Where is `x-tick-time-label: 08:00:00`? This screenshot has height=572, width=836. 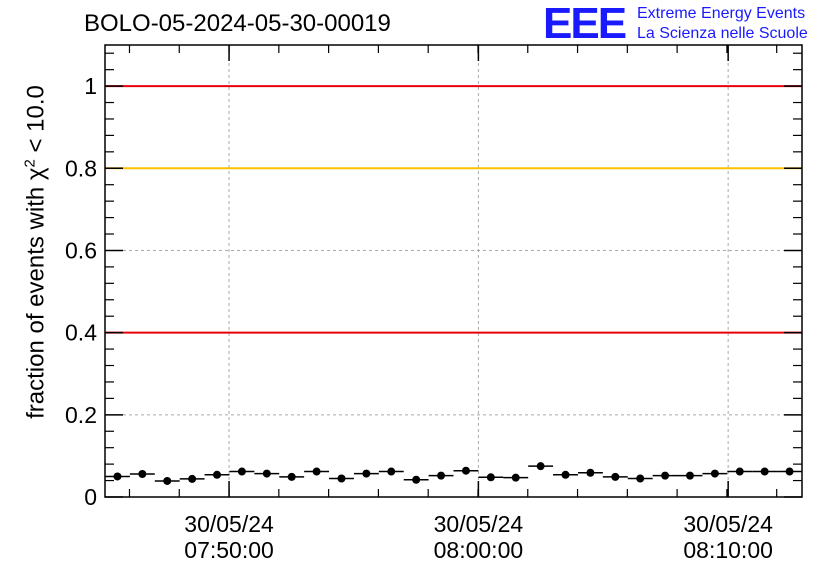 x-tick-time-label: 08:00:00 is located at coordinates (479, 550).